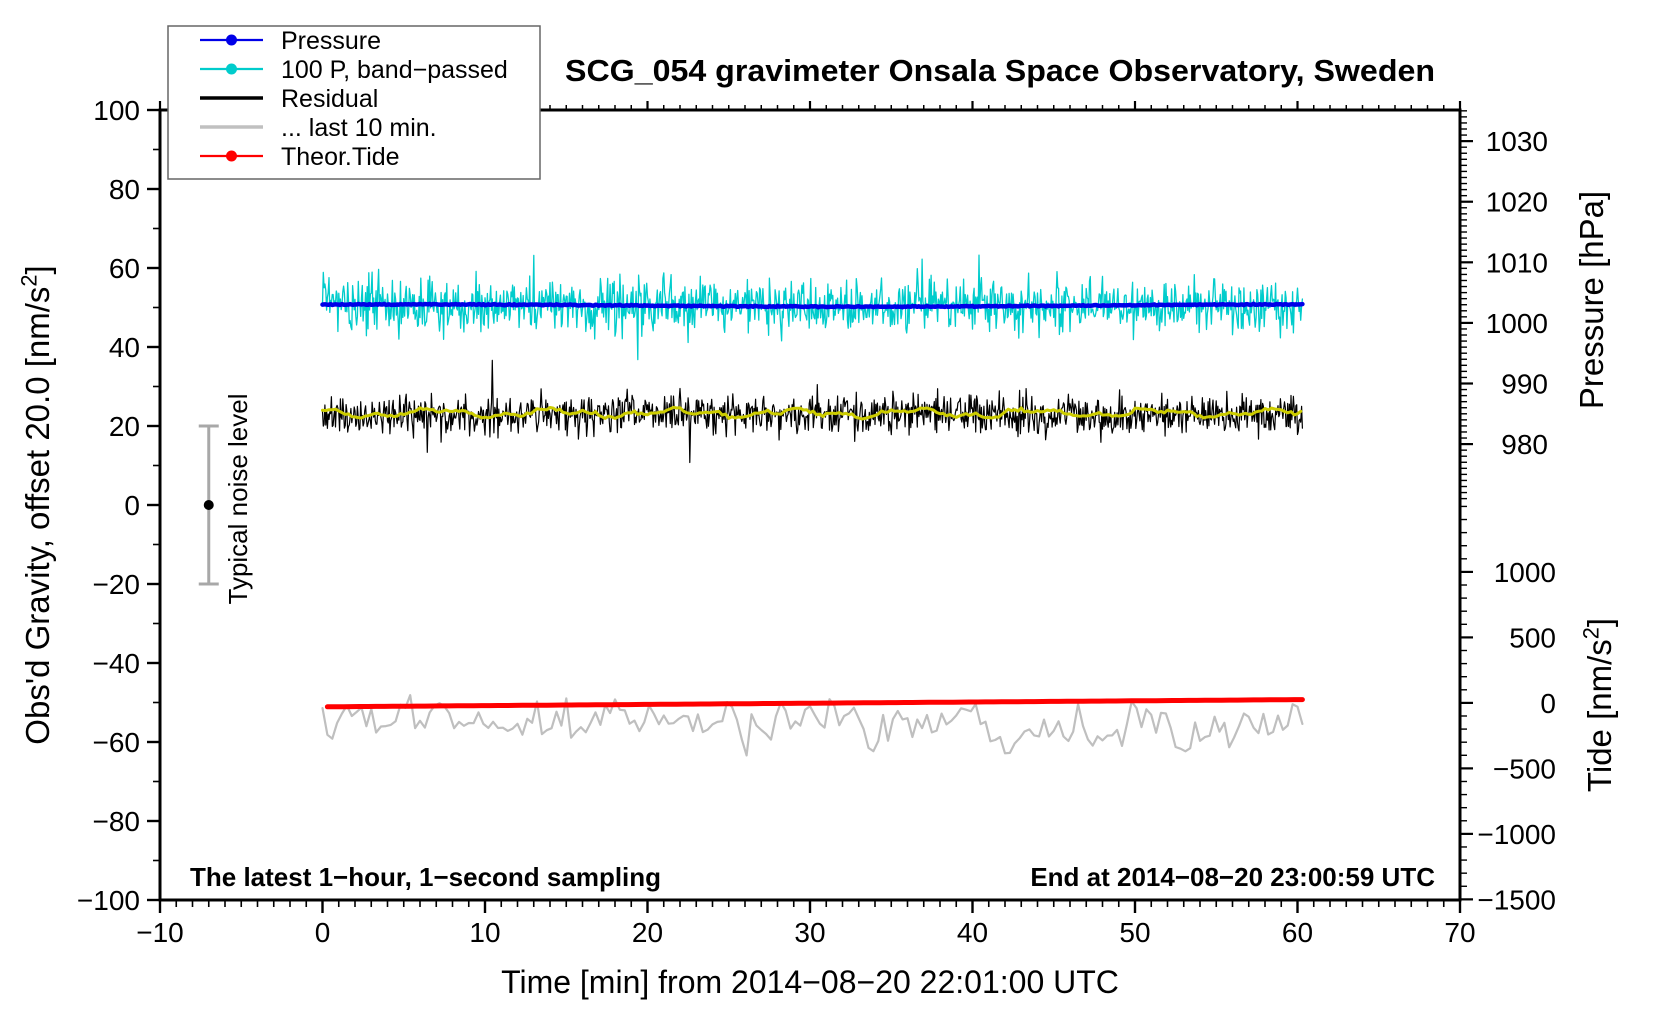 The width and height of the screenshot is (1660, 1020). I want to click on series-tide, so click(814, 703).